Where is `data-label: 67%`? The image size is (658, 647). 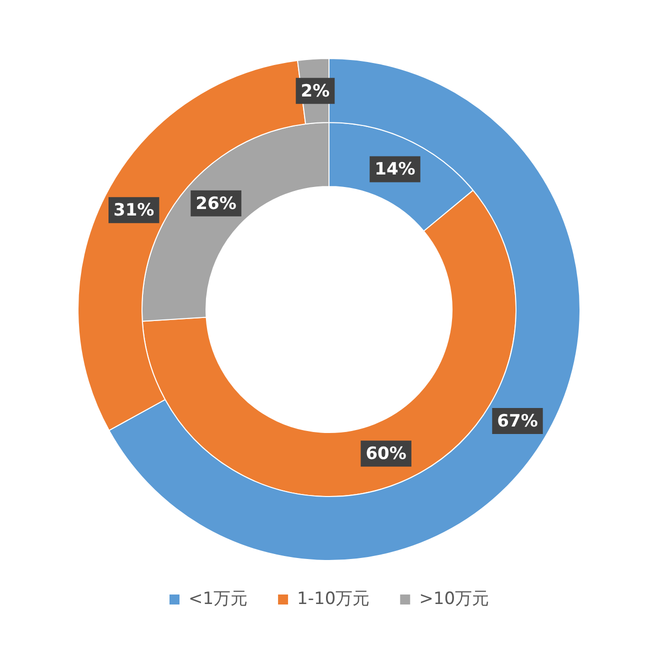 data-label: 67% is located at coordinates (517, 421).